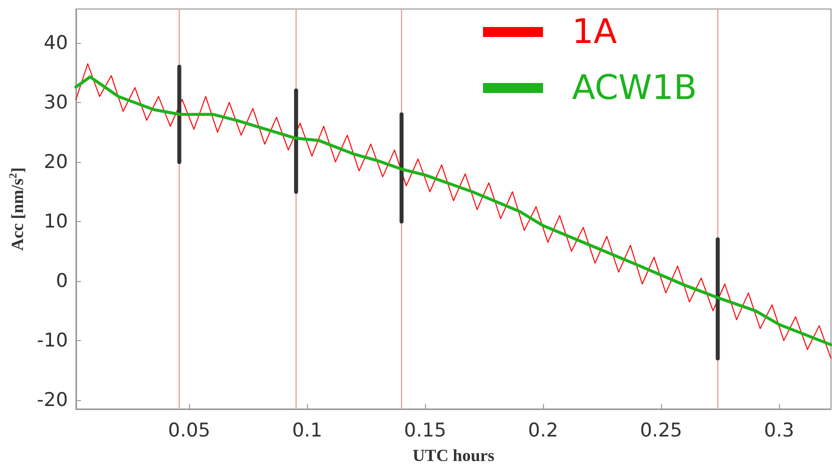 This screenshot has height=469, width=832. What do you see at coordinates (543, 431) in the screenshot?
I see `x-tick-label: 0.2` at bounding box center [543, 431].